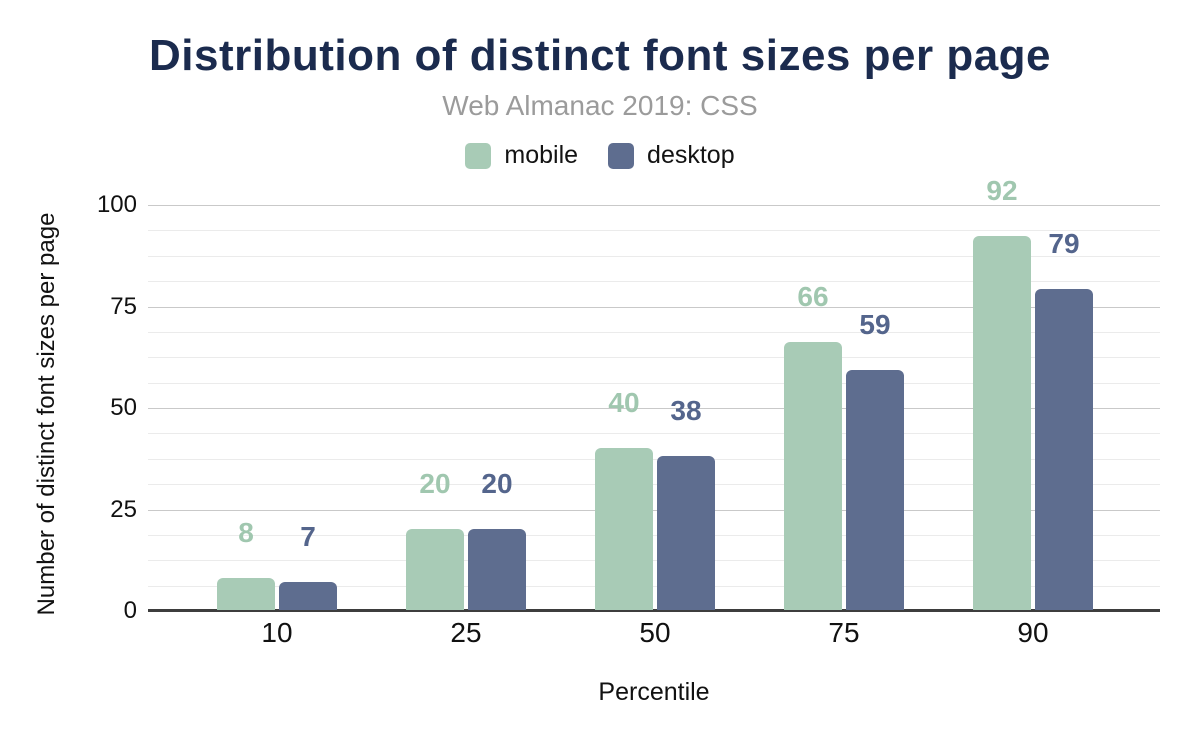 The image size is (1200, 742). Describe the element at coordinates (600, 105) in the screenshot. I see `chart-subtitle: Web Almanac 2019: CSS` at that location.